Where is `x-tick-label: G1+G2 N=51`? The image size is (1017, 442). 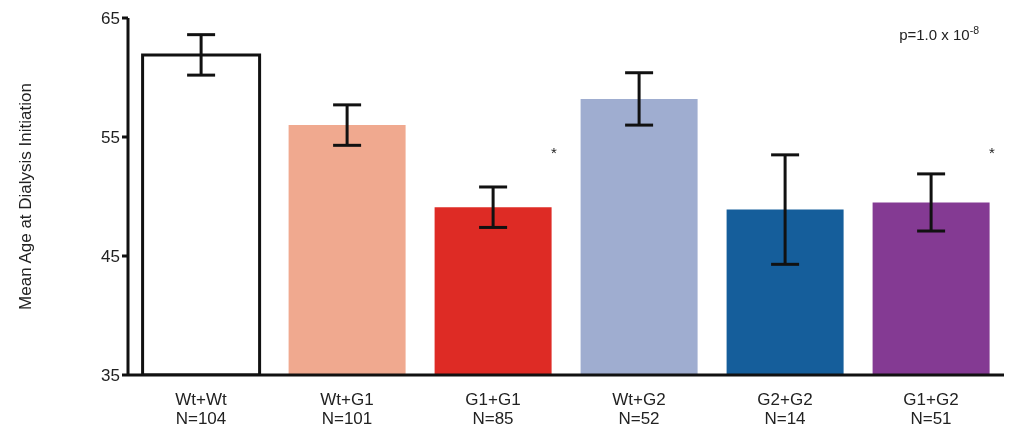 x-tick-label: G1+G2 N=51 is located at coordinates (931, 409).